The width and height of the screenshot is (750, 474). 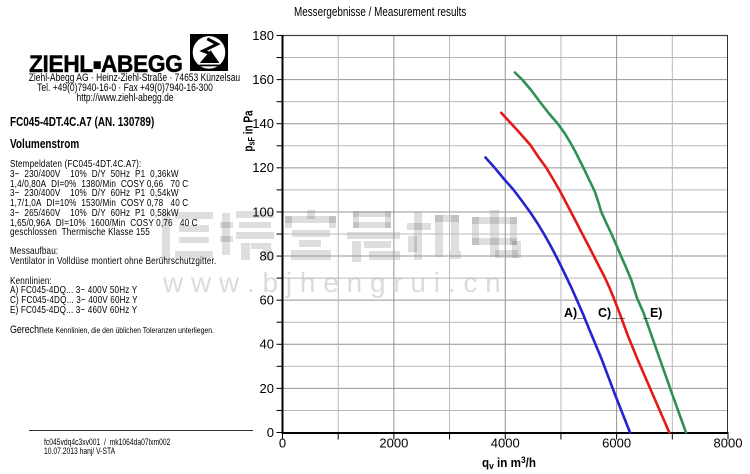 What do you see at coordinates (263, 123) in the screenshot?
I see `svg-text: 140` at bounding box center [263, 123].